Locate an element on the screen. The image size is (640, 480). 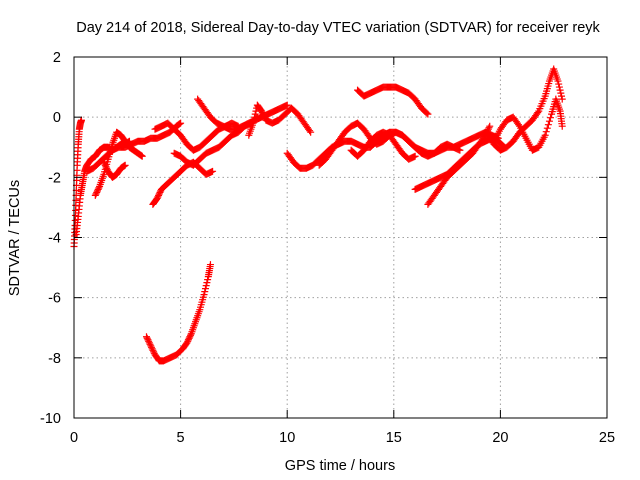
x-tick-label: 20 is located at coordinates (500, 438).